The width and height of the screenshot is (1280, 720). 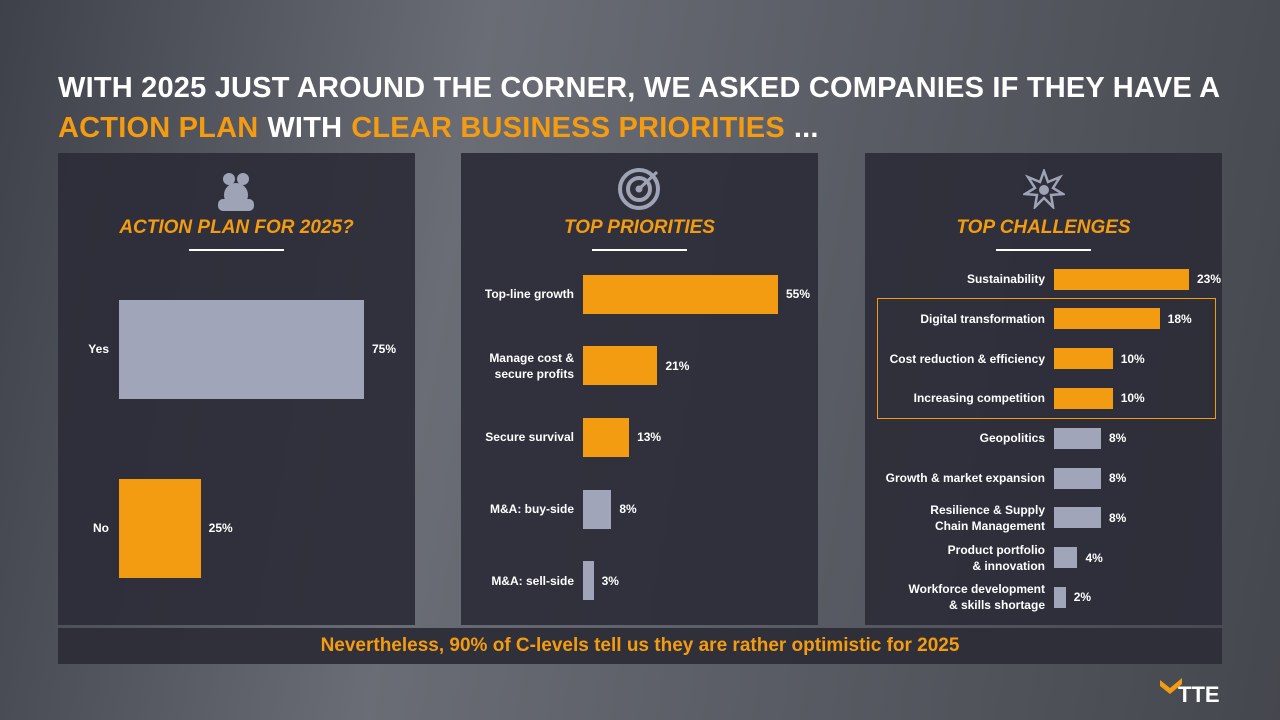 I want to click on category-label: Secure survival, so click(x=529, y=437).